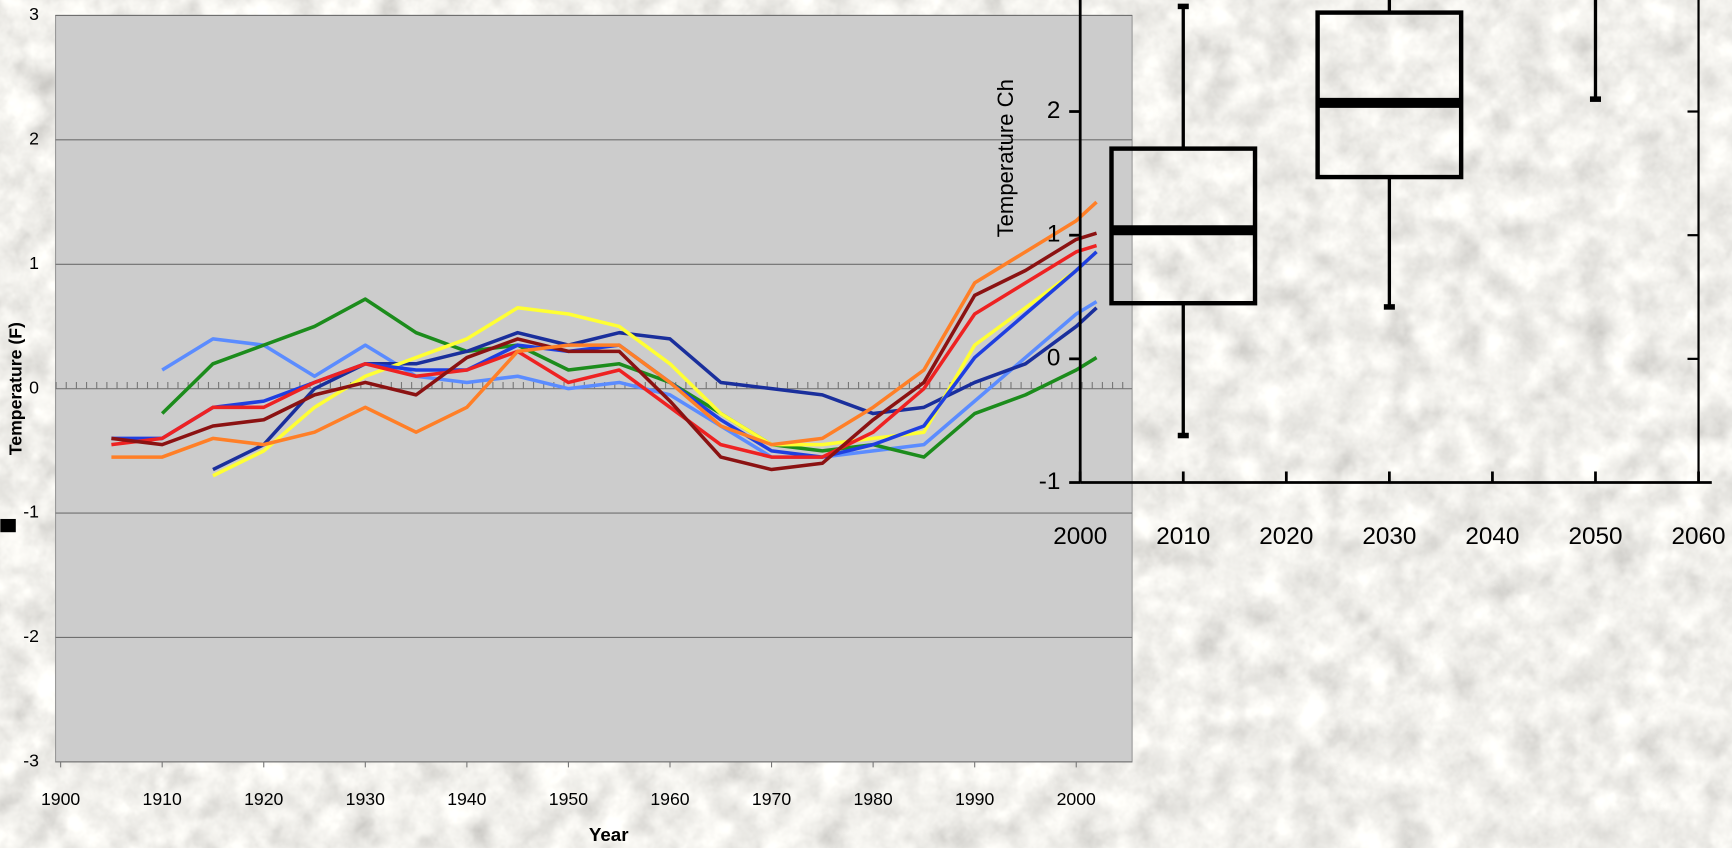 This screenshot has height=848, width=1732. I want to click on x-axis-label: Year, so click(609, 834).